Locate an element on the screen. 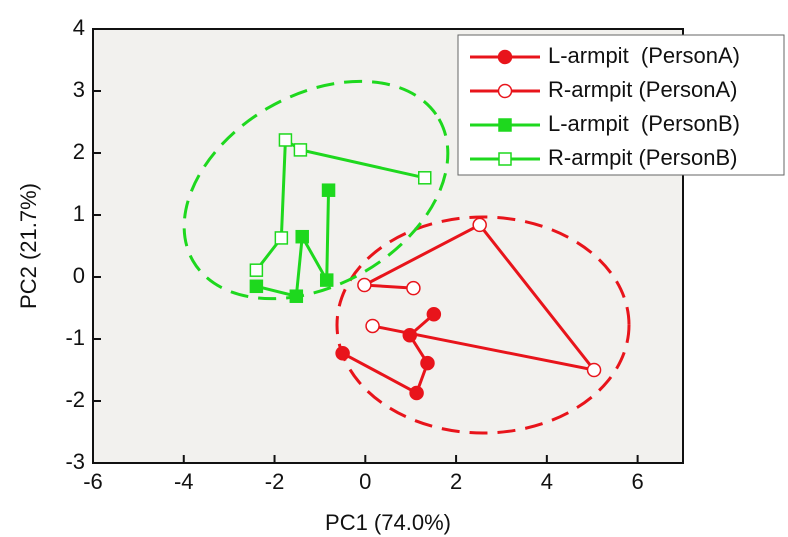 The height and width of the screenshot is (537, 788). x-tick-label: -6 is located at coordinates (93, 481).